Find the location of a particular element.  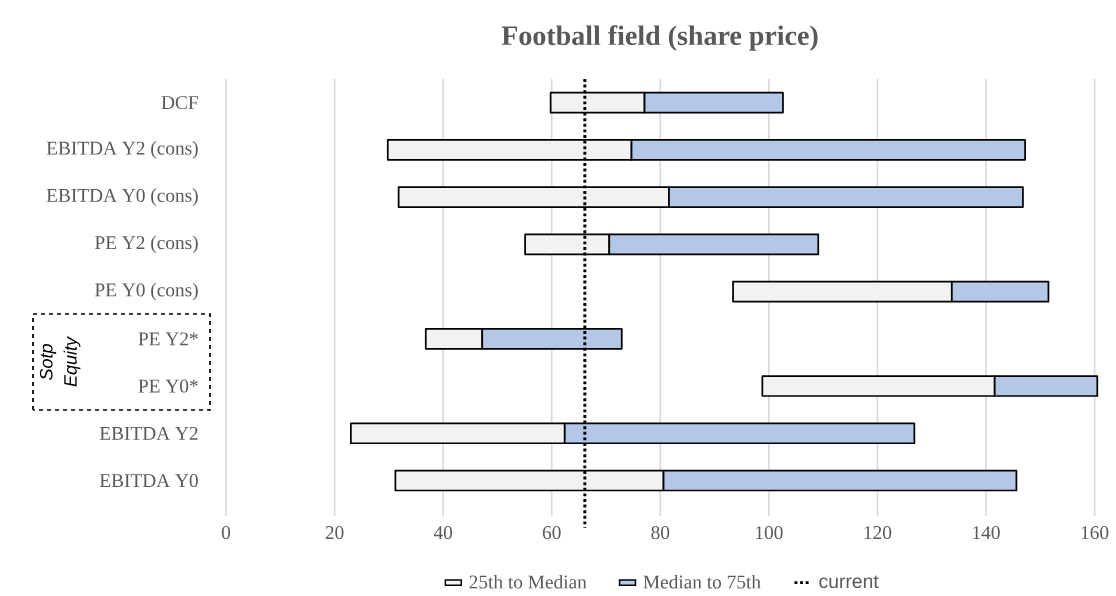

y-tick-label: EBITDA Y2 (cons) is located at coordinates (122, 150).